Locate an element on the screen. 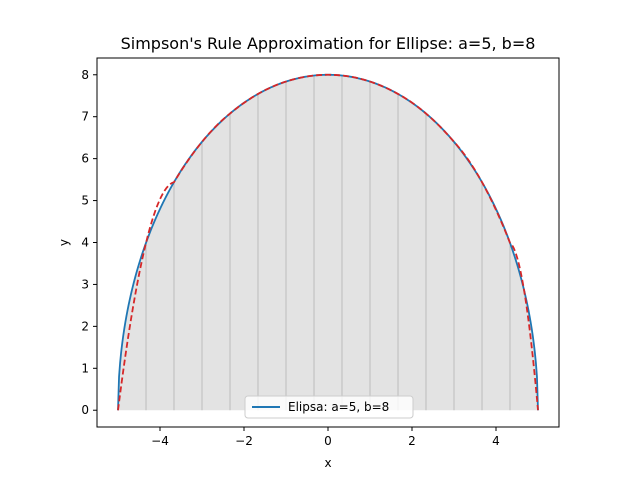 The image size is (640, 480). y-tick-label: 3 is located at coordinates (85, 284).